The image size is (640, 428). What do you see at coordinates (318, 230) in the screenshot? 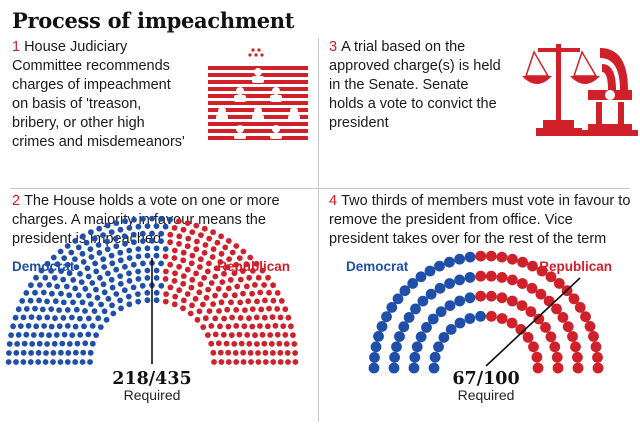
I see `vertical-divider` at bounding box center [318, 230].